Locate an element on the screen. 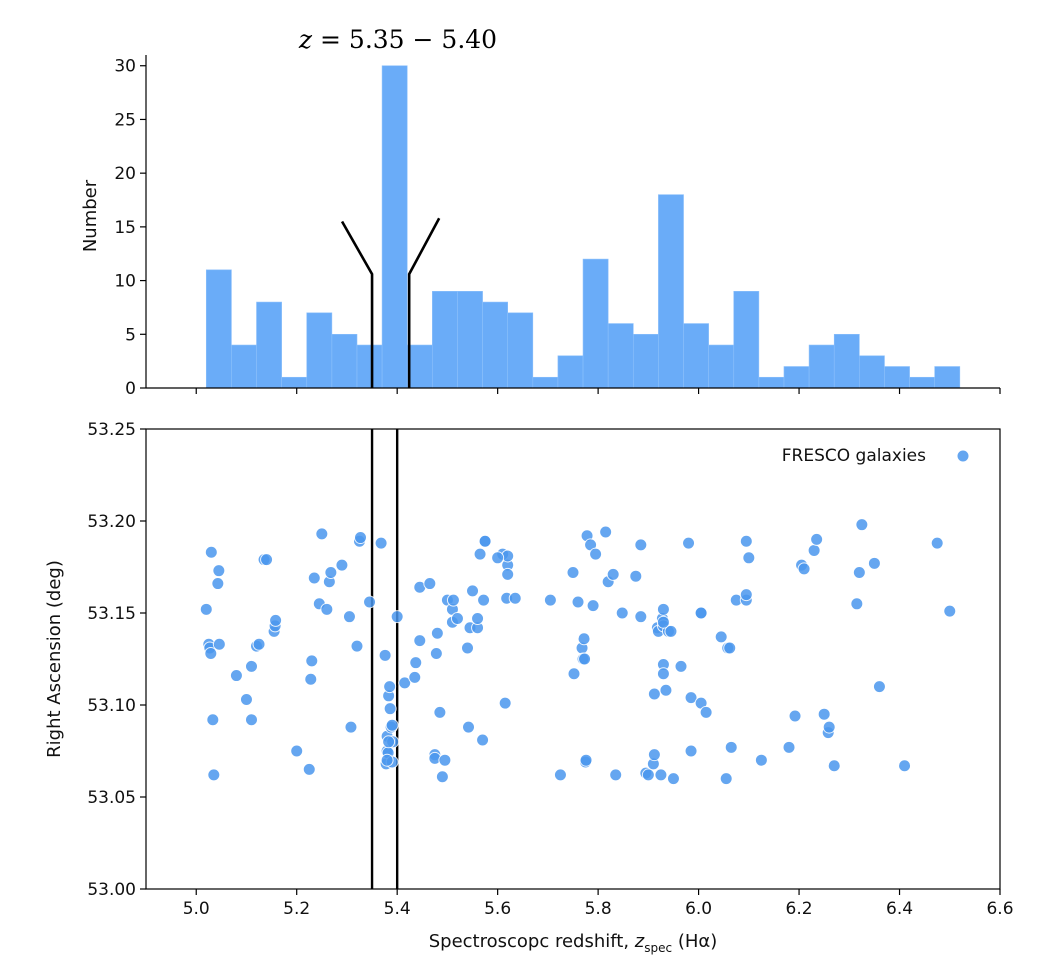  histogram-y-axis-label: Number is located at coordinates (90, 215).